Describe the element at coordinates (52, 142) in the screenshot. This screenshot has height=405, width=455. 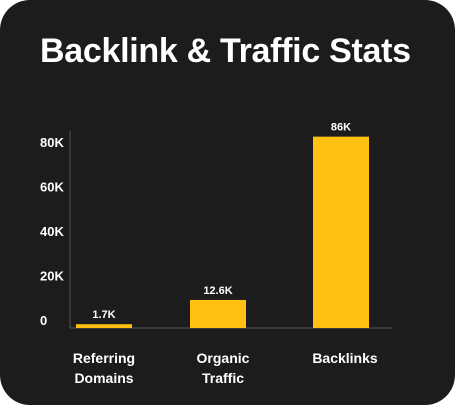
I see `y-tick-label: 80K` at that location.